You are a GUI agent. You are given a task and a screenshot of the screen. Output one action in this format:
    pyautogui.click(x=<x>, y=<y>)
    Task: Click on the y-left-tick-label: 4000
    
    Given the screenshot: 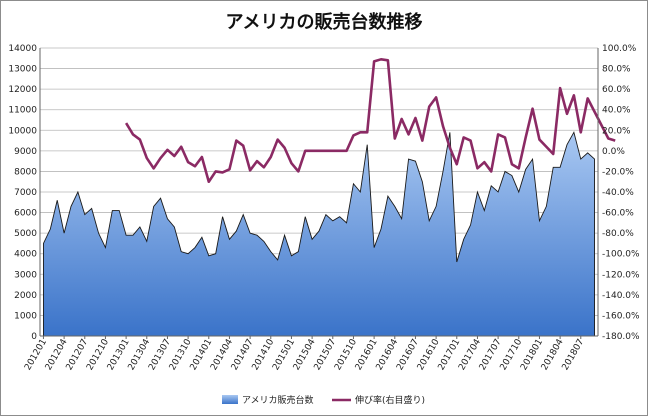 What is the action you would take?
    pyautogui.click(x=25, y=255)
    